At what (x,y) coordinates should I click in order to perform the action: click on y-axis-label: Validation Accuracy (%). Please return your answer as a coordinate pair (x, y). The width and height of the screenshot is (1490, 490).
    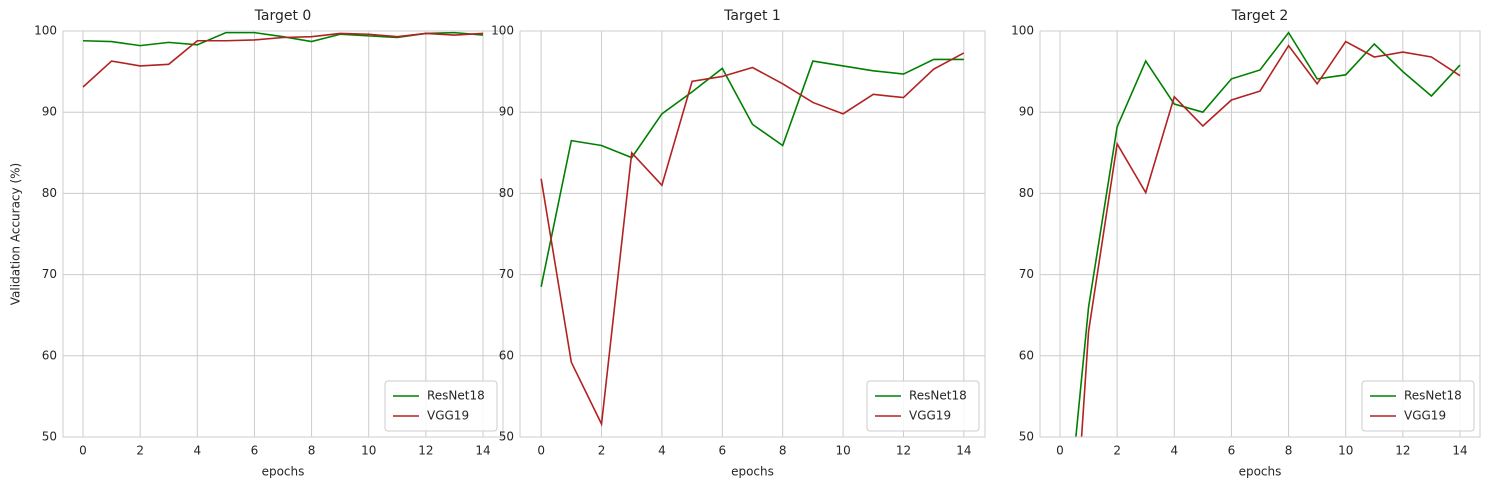
    Looking at the image, I should click on (16, 234).